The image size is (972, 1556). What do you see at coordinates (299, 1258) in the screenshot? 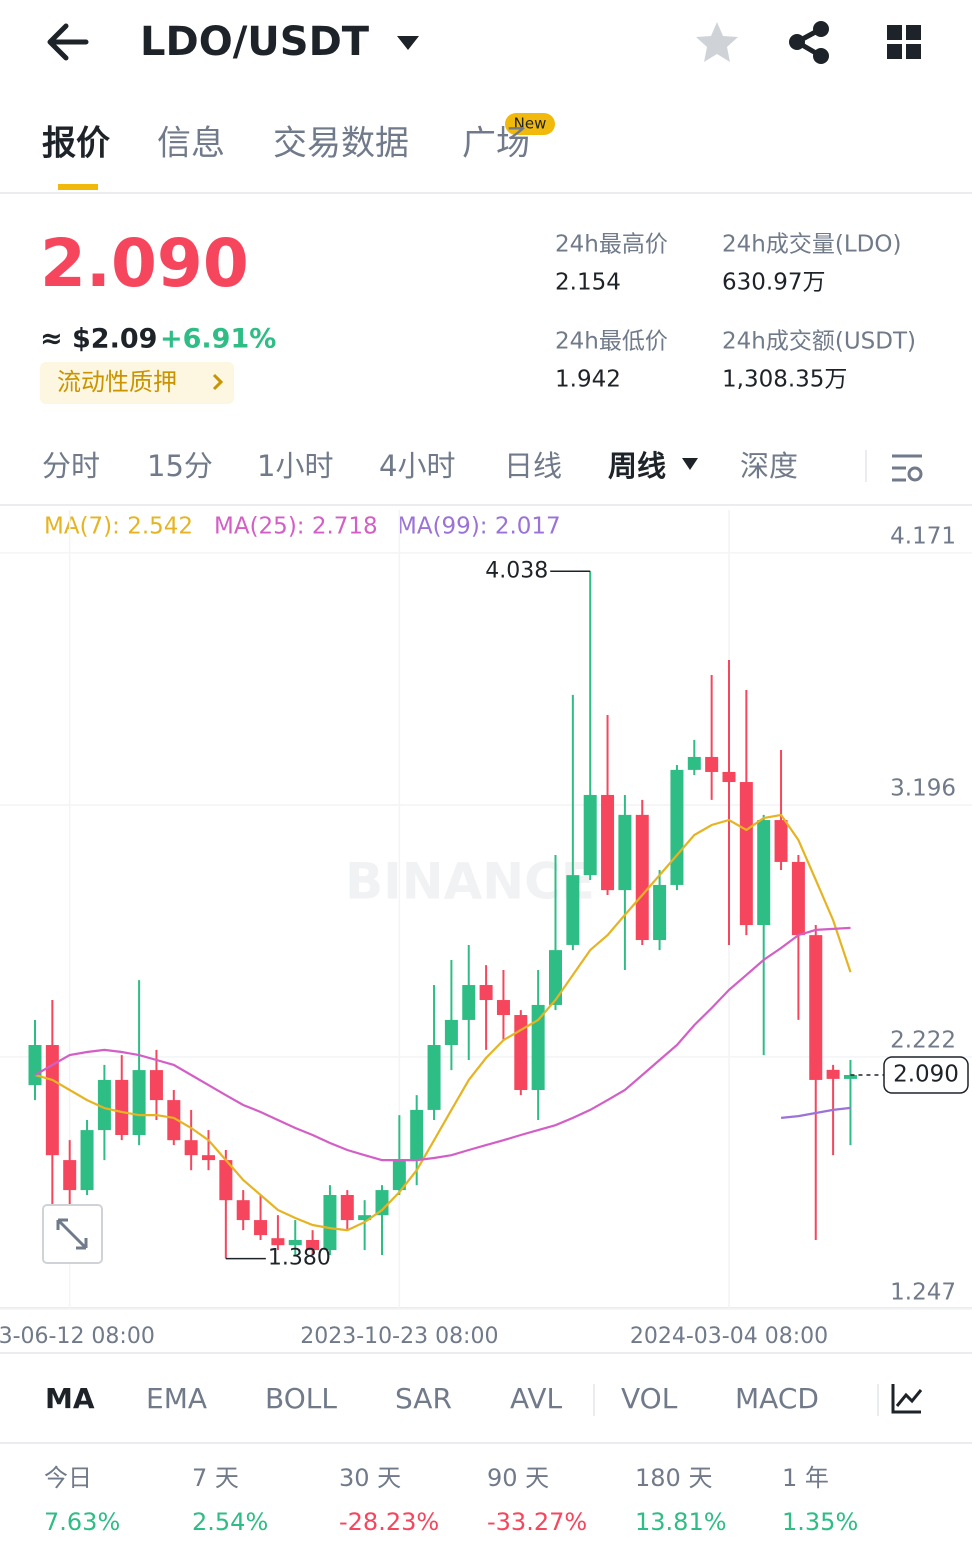
I see `low-label: 1.380` at bounding box center [299, 1258].